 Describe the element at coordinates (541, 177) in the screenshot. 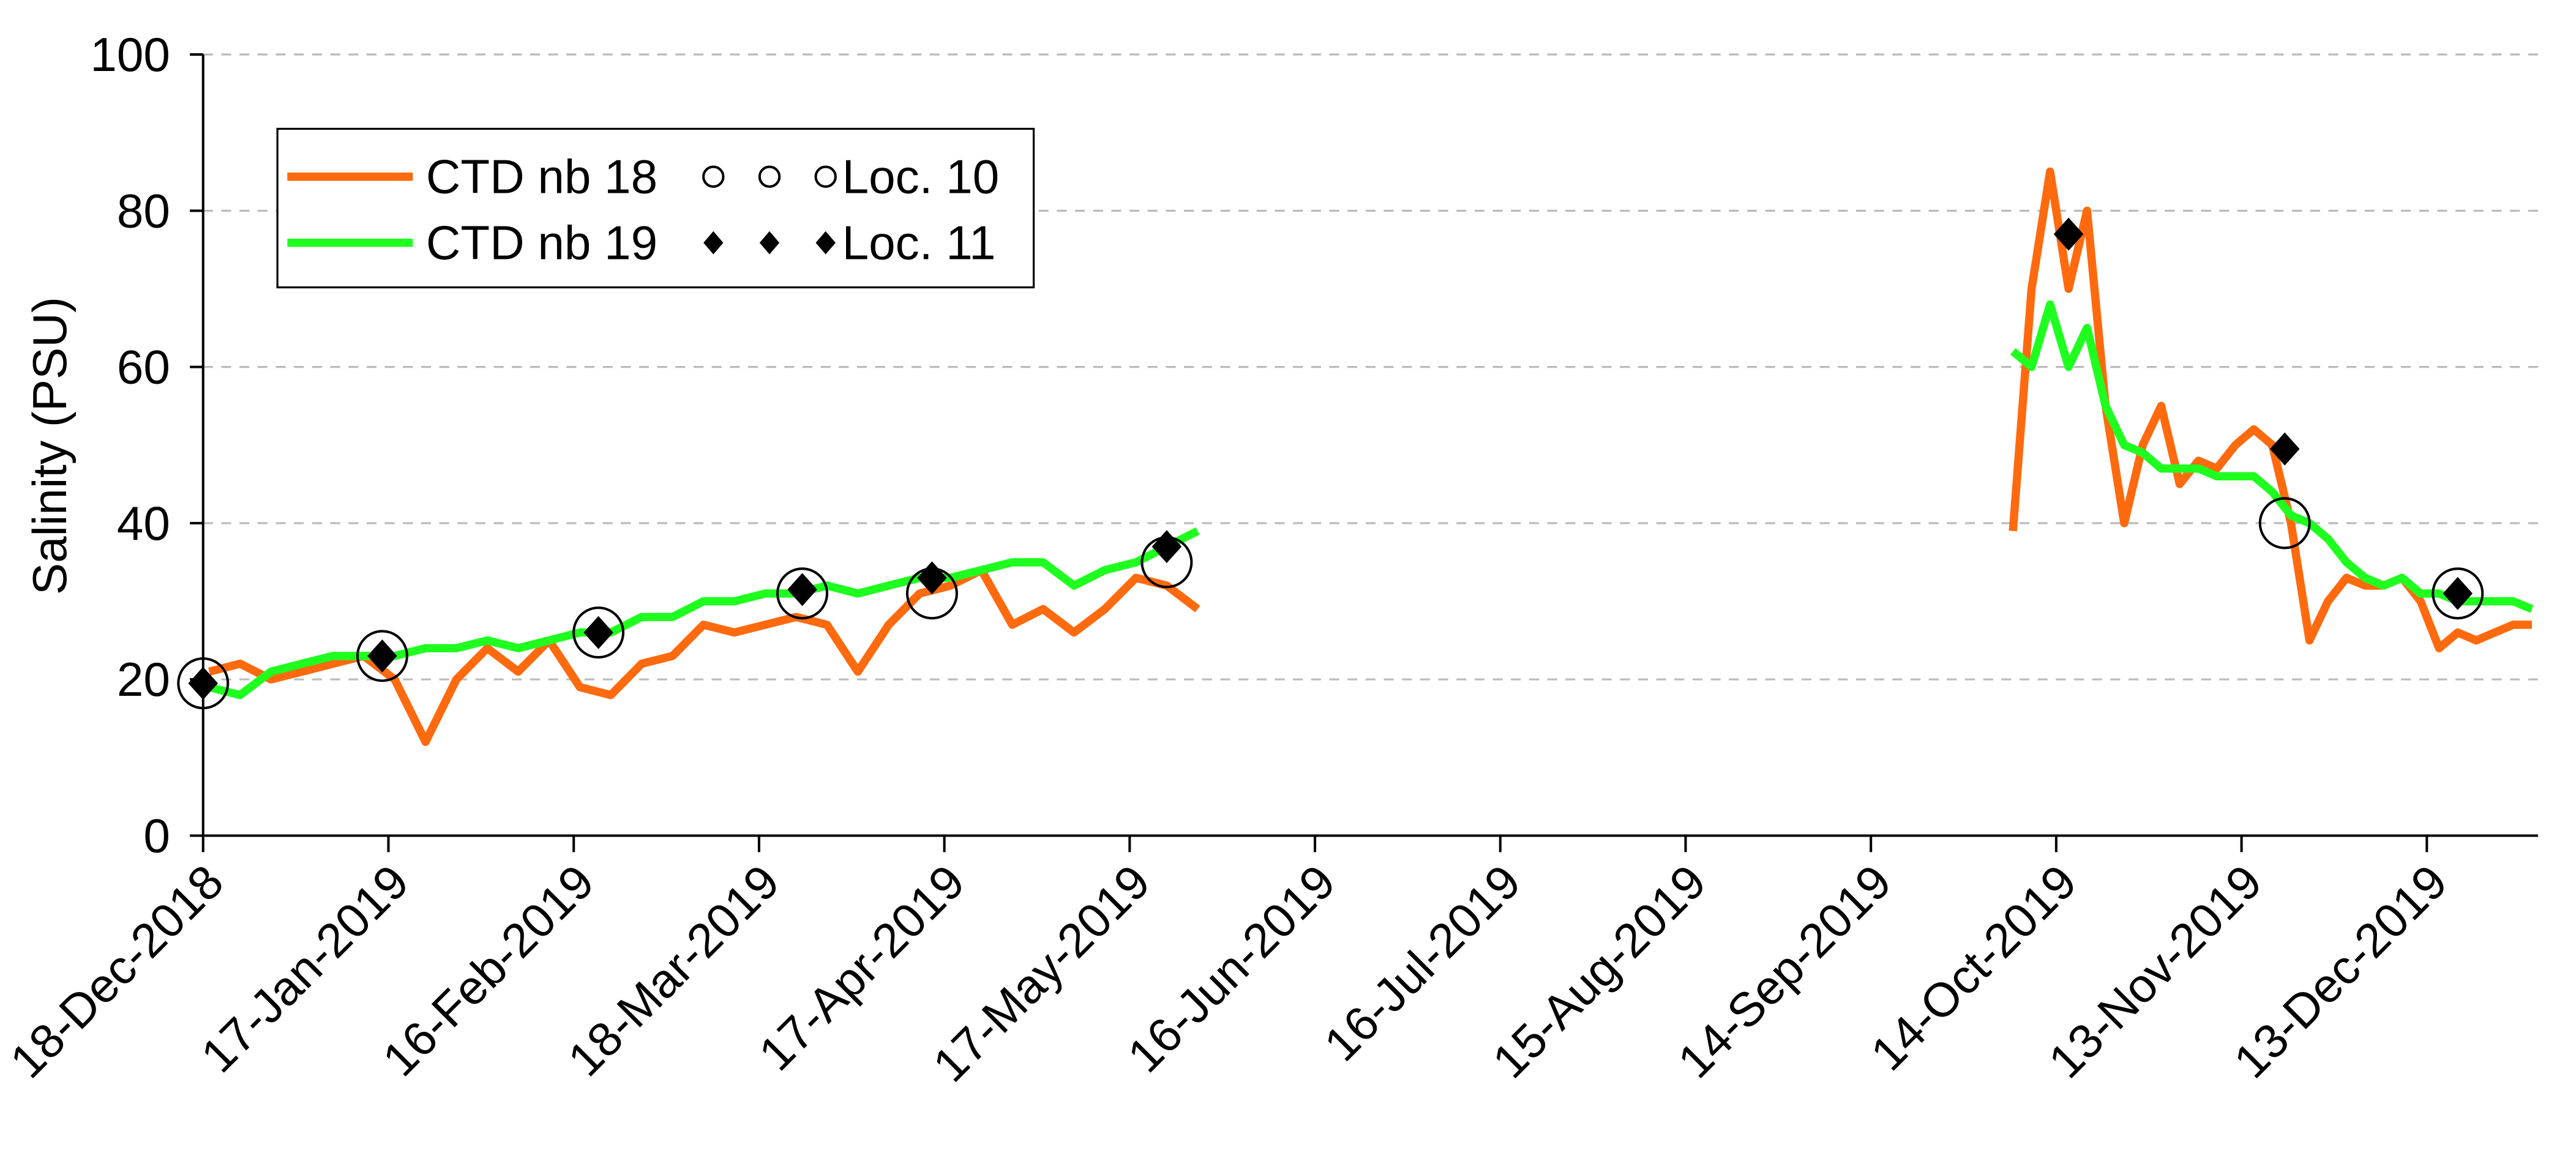

I see `legend-label: CTD nb 18` at that location.